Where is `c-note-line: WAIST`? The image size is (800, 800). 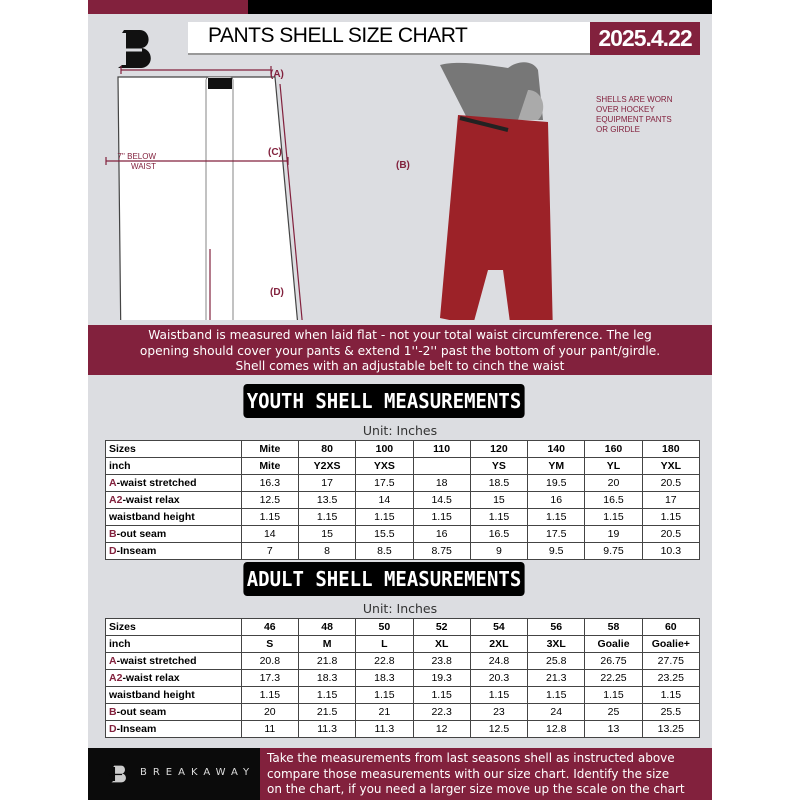
c-note-line: WAIST is located at coordinates (143, 166).